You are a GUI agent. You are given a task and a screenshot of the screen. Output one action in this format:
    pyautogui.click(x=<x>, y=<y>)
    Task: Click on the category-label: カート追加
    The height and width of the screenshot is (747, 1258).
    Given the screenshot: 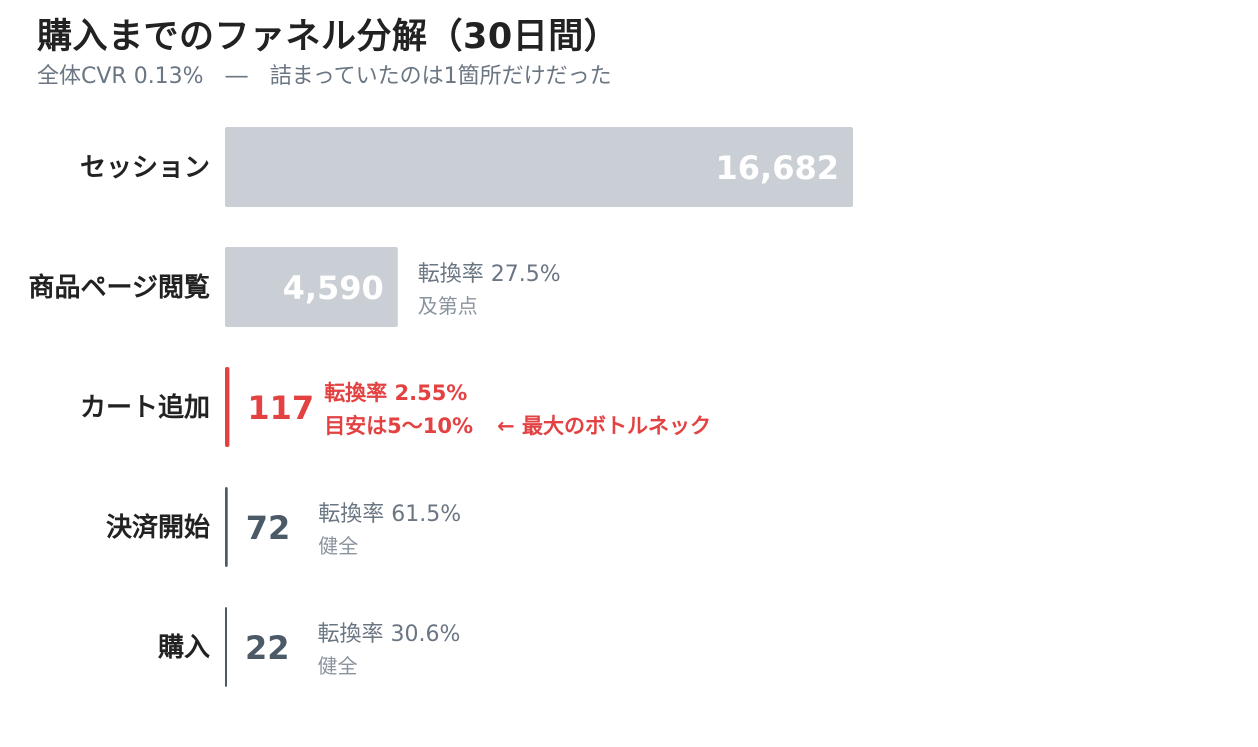 What is the action you would take?
    pyautogui.click(x=145, y=407)
    